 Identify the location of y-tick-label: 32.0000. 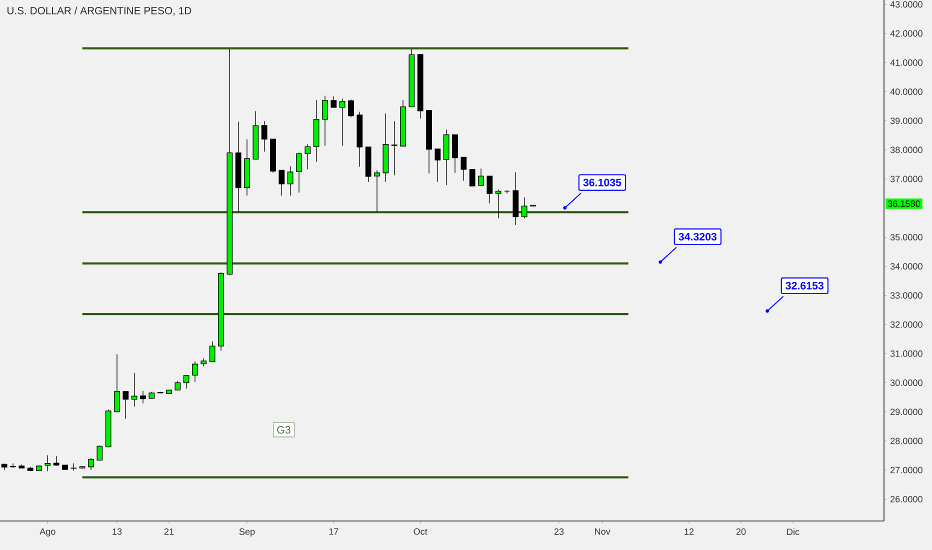
(906, 324).